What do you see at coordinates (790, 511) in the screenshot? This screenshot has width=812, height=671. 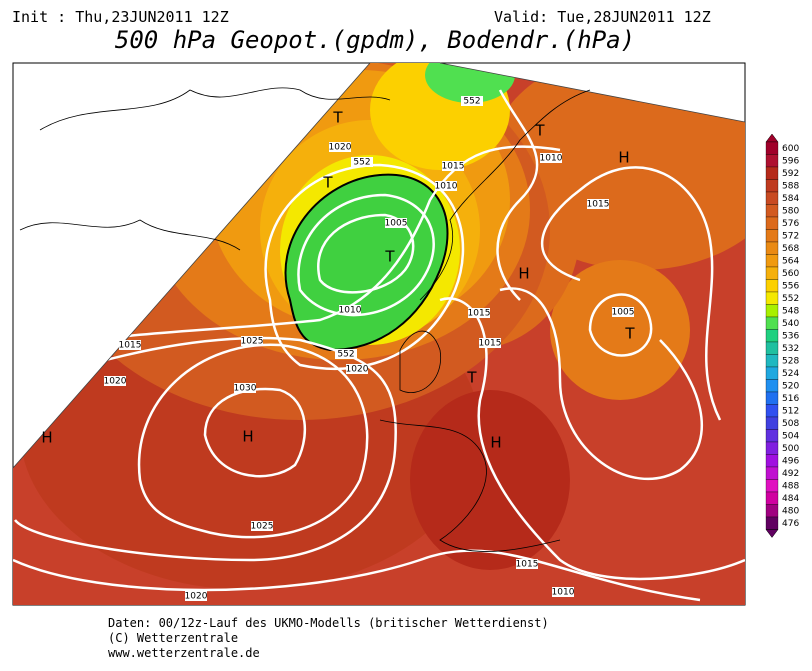 I see `colorbar-label: 480` at bounding box center [790, 511].